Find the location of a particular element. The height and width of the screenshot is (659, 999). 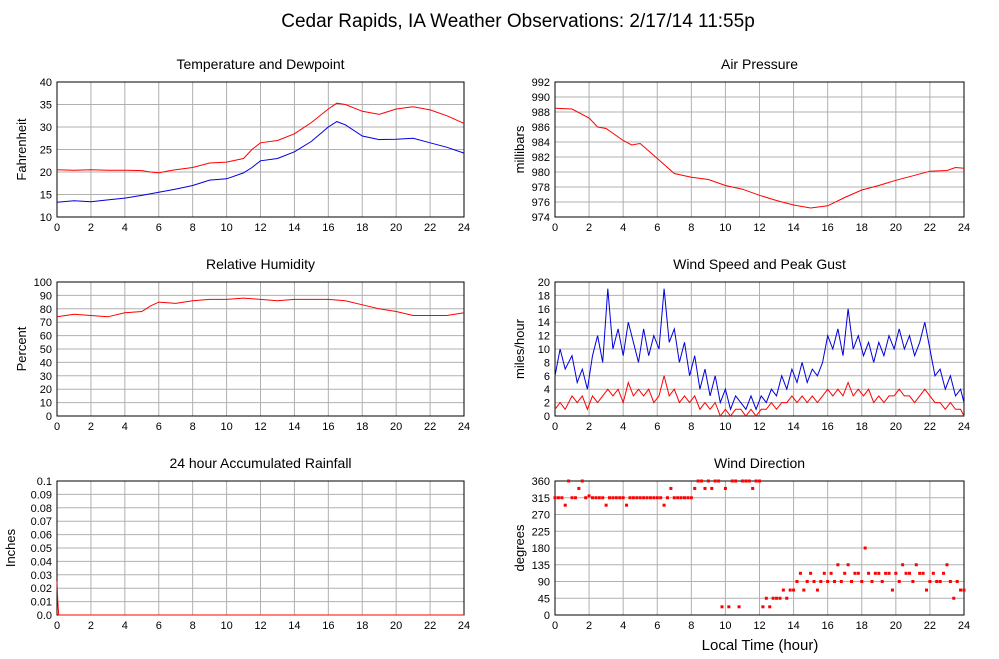

y-axis-label: degrees is located at coordinates (519, 547).